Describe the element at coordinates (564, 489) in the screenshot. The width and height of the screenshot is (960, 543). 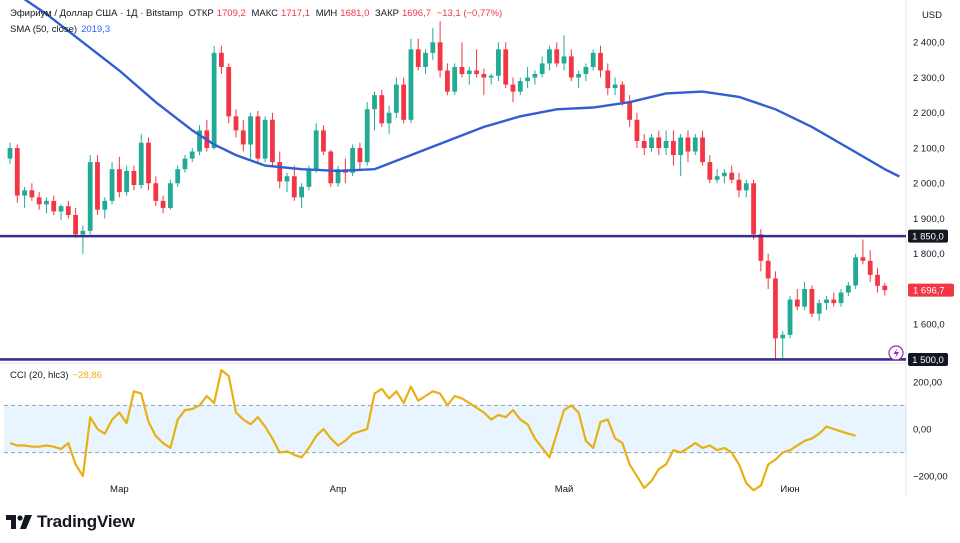
I see `time-axis-label: Май` at that location.